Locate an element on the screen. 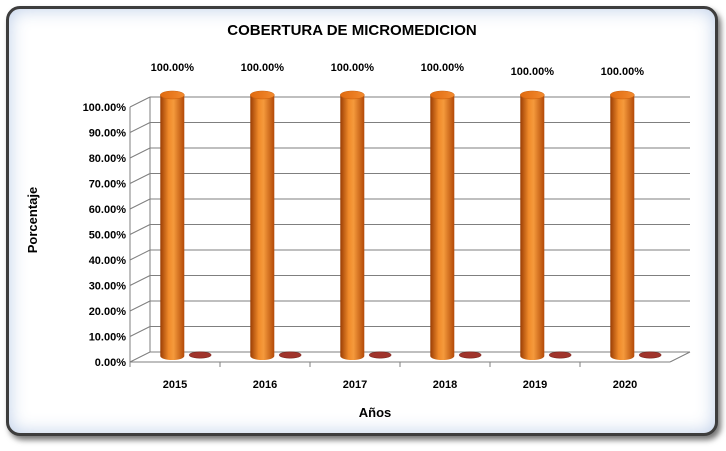 The height and width of the screenshot is (451, 726). y-tick-label: 10.00% is located at coordinates (108, 338).